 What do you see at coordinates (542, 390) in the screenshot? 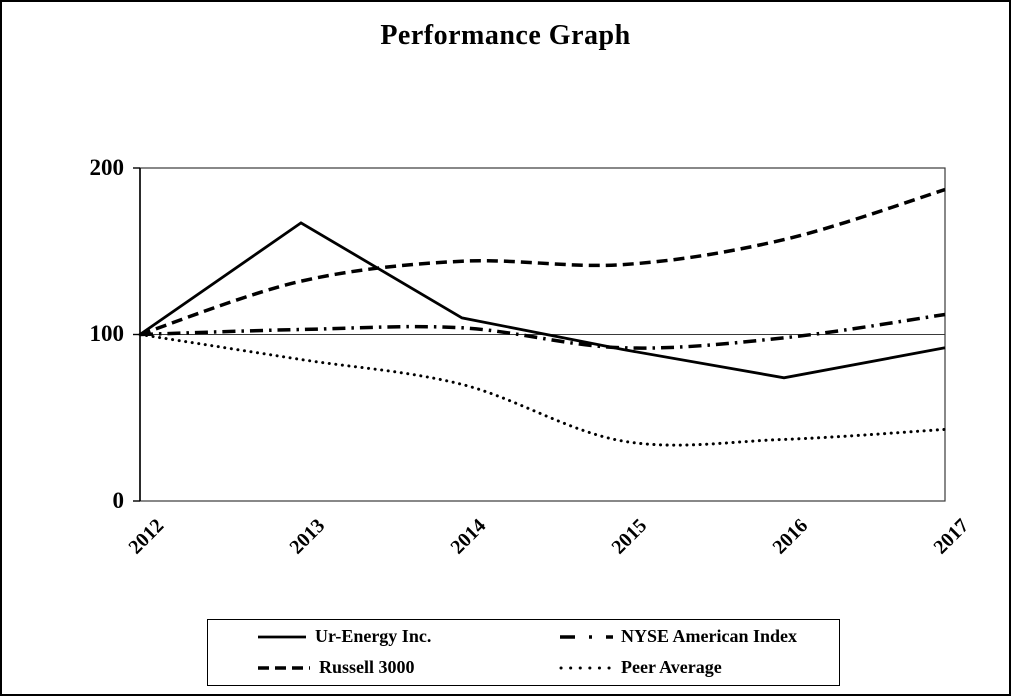
I see `series-line-dotted` at bounding box center [542, 390].